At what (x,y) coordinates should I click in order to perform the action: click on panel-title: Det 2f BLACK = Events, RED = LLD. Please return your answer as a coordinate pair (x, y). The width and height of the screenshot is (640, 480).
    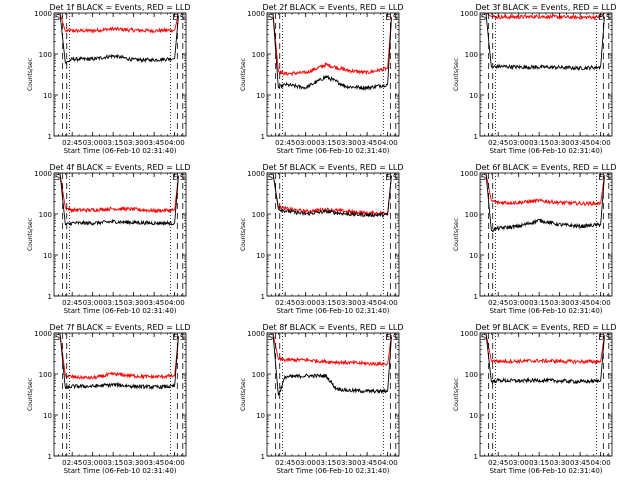
    Looking at the image, I should click on (332, 7).